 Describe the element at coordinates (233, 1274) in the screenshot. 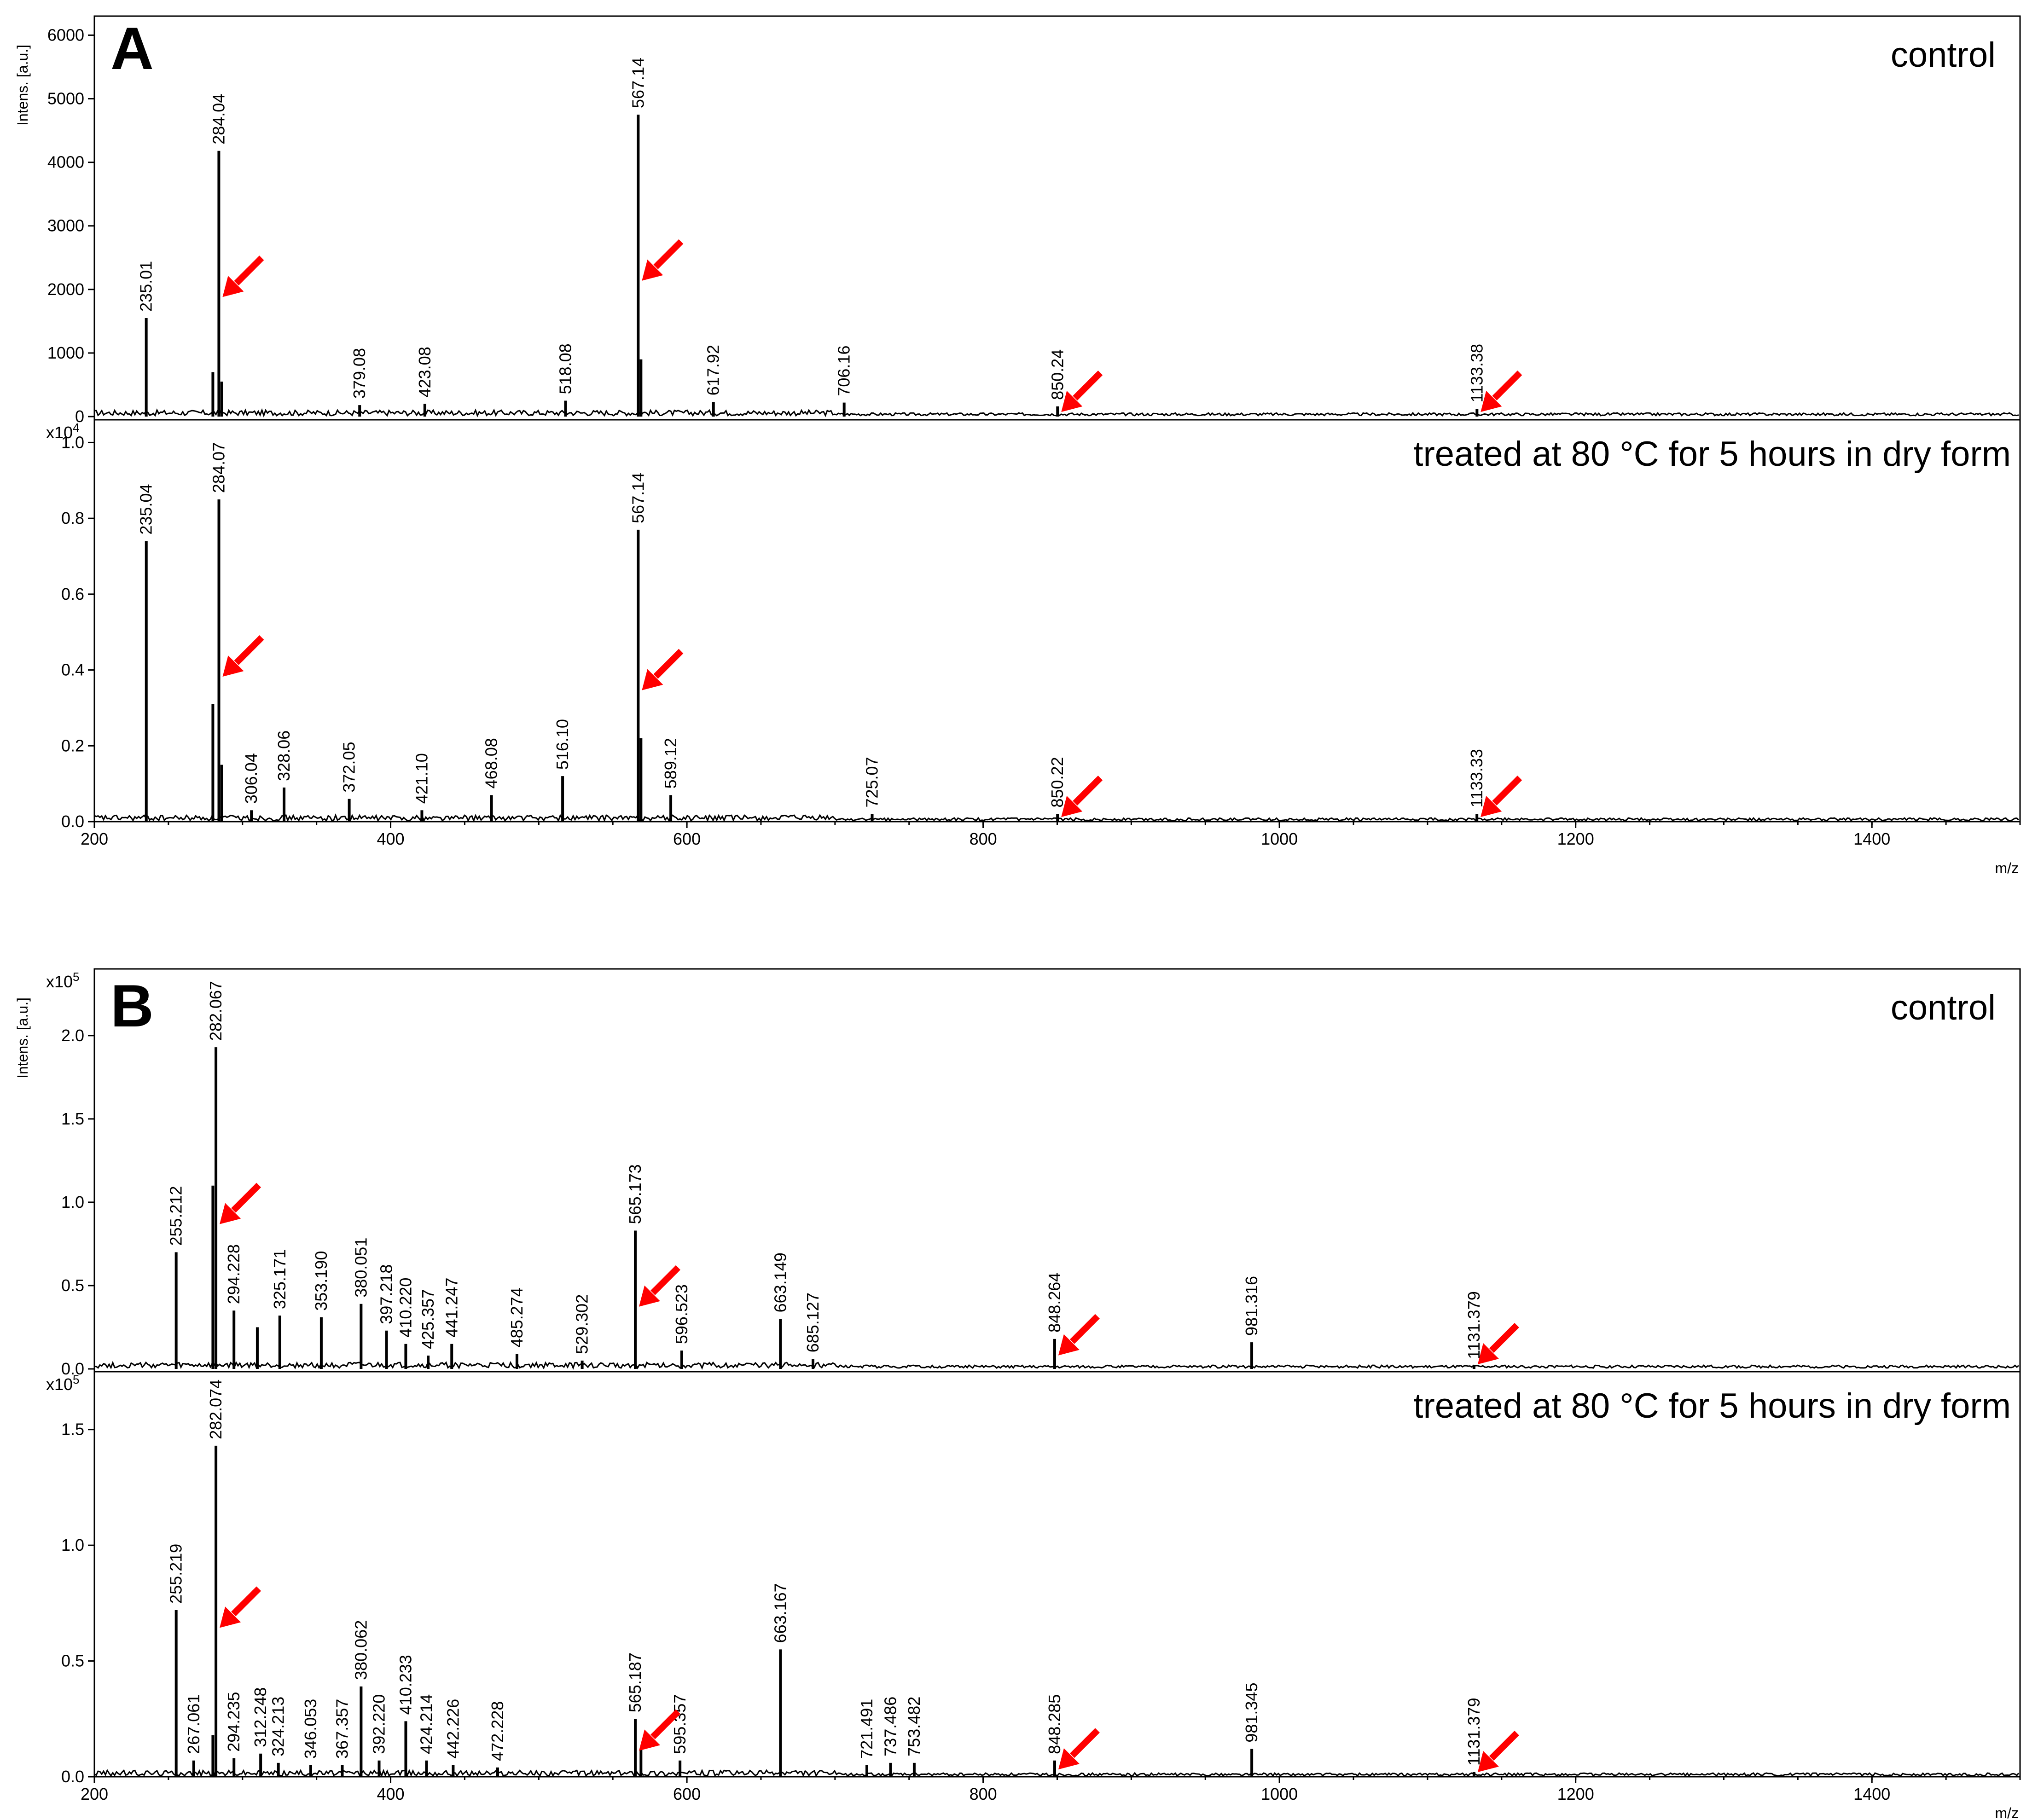

I see `peak-label: 294.228` at that location.